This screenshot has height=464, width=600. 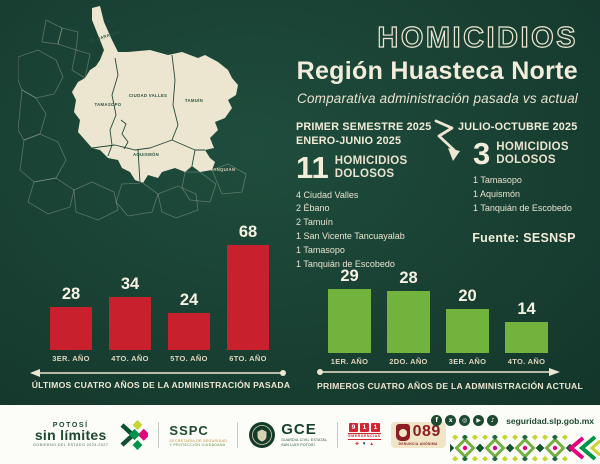 What do you see at coordinates (364, 436) in the screenshot?
I see `911-label: EMERGENCIAS` at bounding box center [364, 436].